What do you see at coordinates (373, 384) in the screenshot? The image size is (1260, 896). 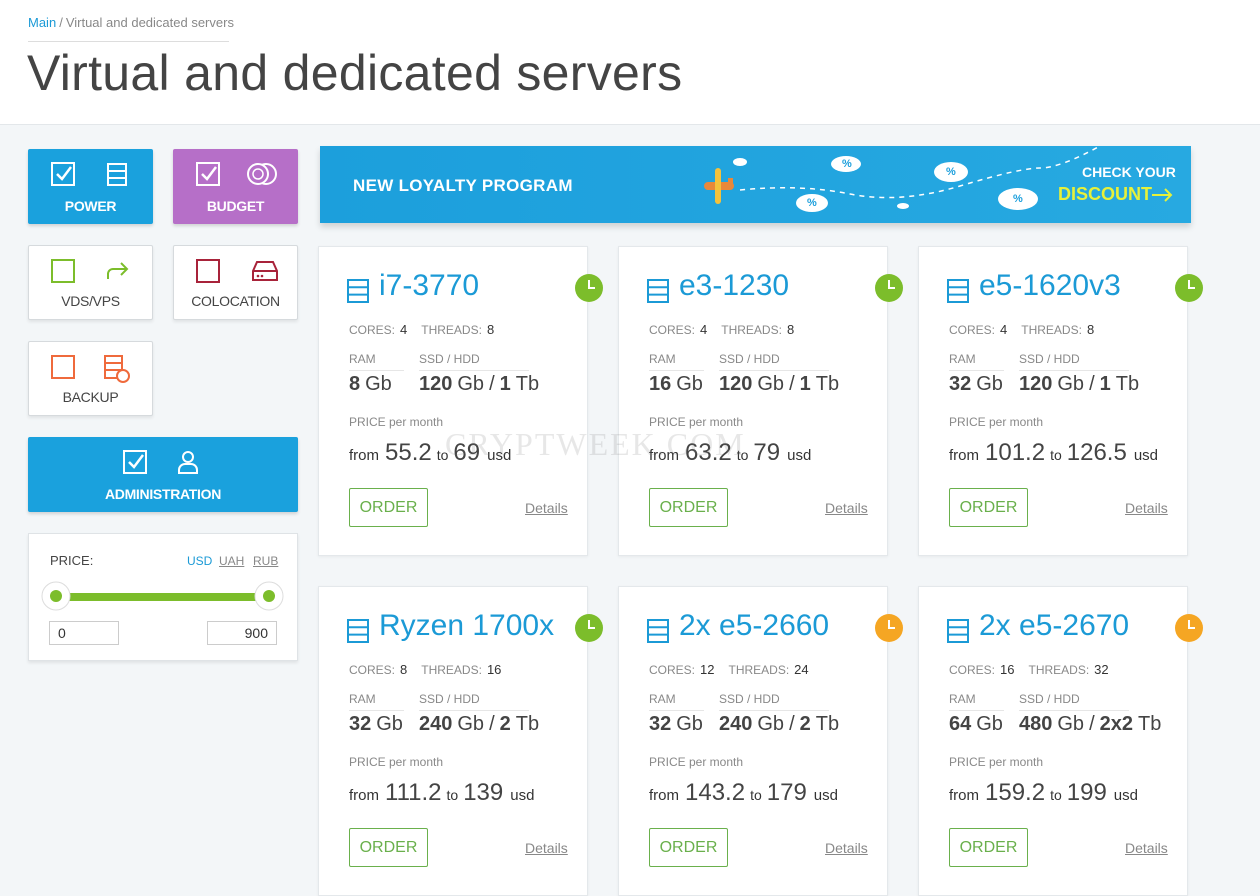 I see `ram-value: 8 Gb` at bounding box center [373, 384].